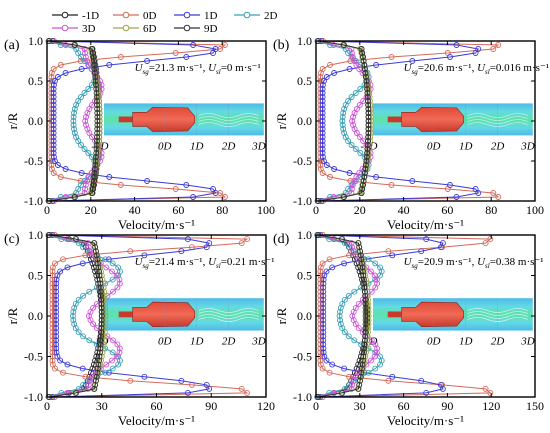  What do you see at coordinates (211, 406) in the screenshot?
I see `x-tick-label: 90` at bounding box center [211, 406].